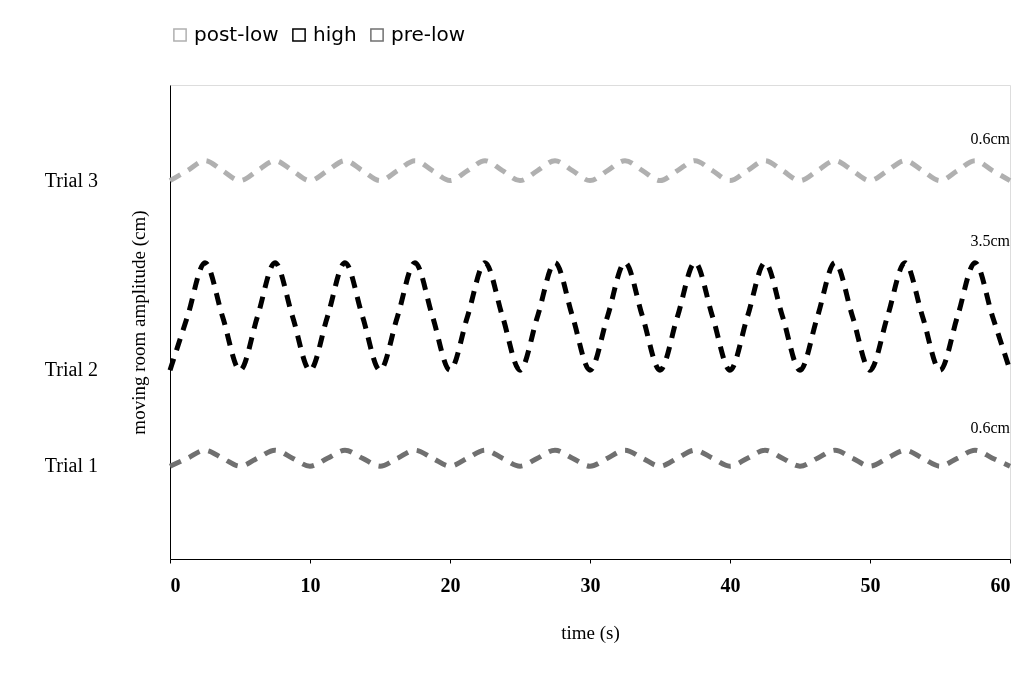  Describe the element at coordinates (138, 322) in the screenshot. I see `y-axis-title: moving room amplitude (cm)` at that location.